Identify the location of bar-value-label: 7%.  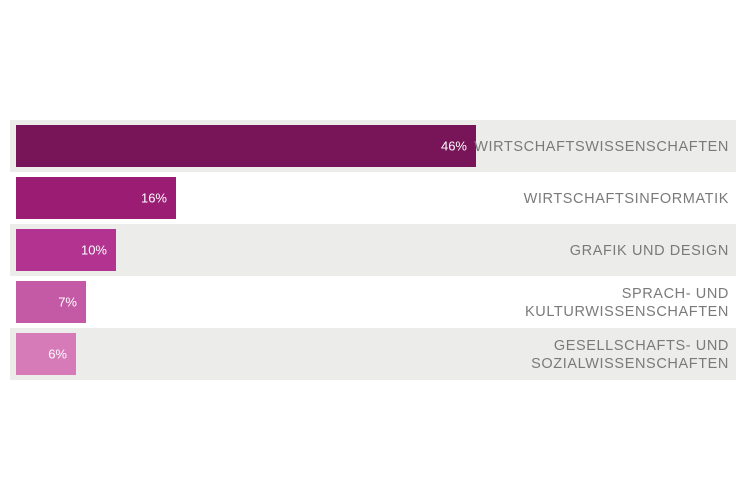
(67, 302).